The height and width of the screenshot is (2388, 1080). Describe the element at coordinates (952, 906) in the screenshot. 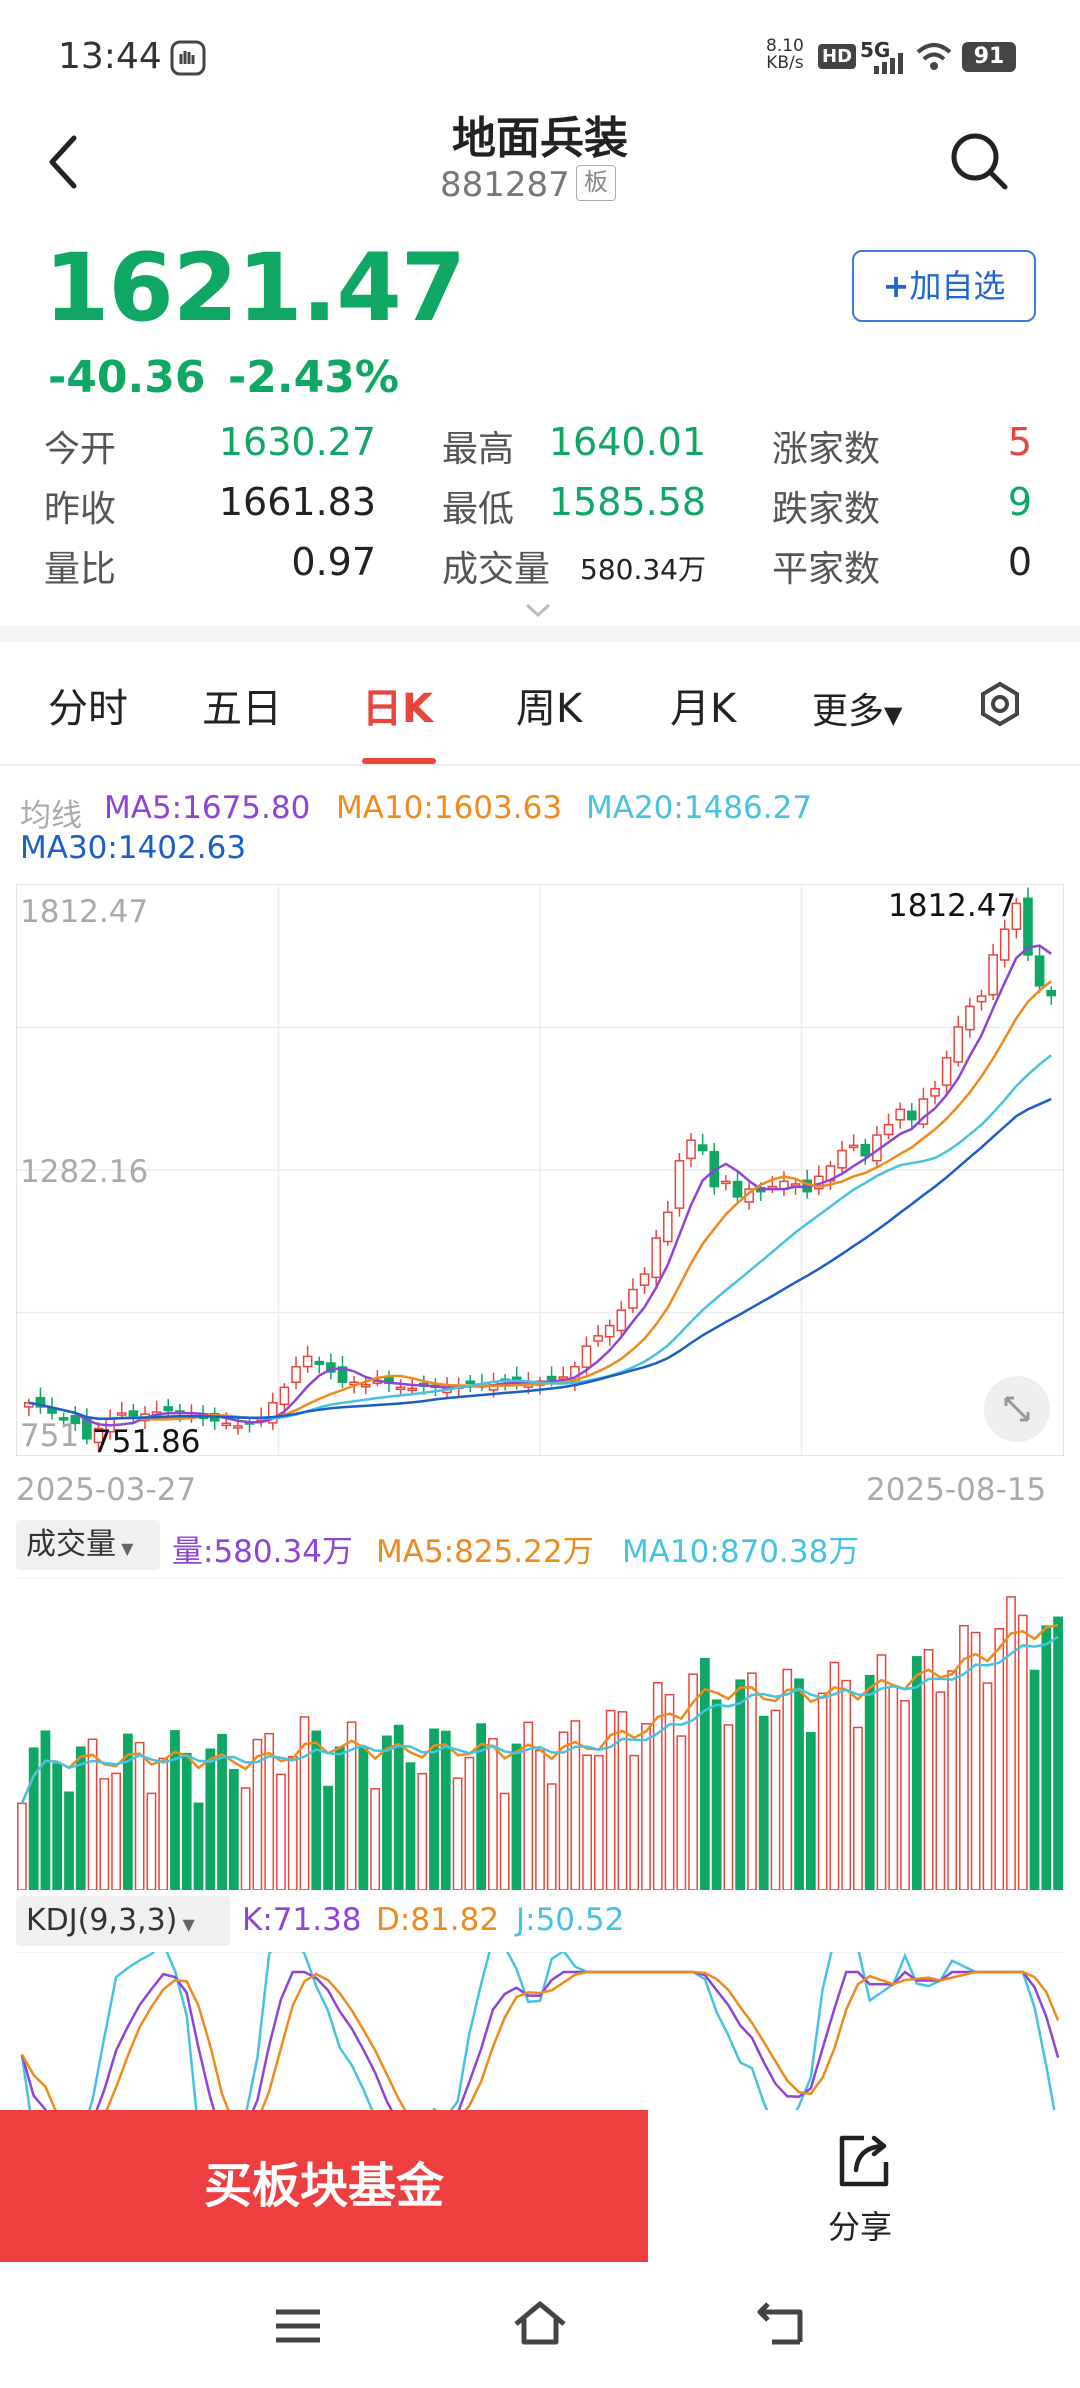

I see `max-price-marker: 1812.47` at that location.